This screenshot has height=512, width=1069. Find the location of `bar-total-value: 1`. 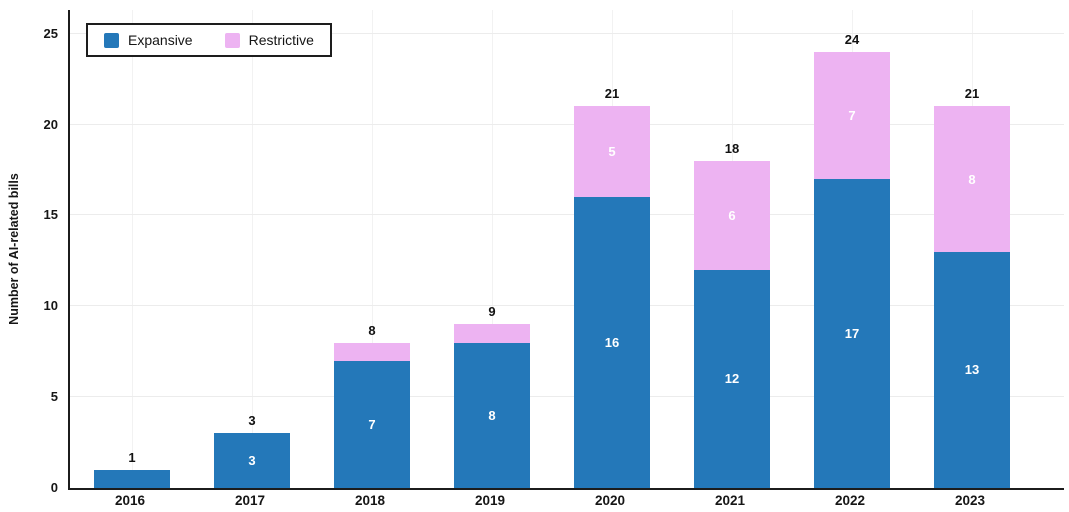

bar-total-value: 1 is located at coordinates (132, 457).